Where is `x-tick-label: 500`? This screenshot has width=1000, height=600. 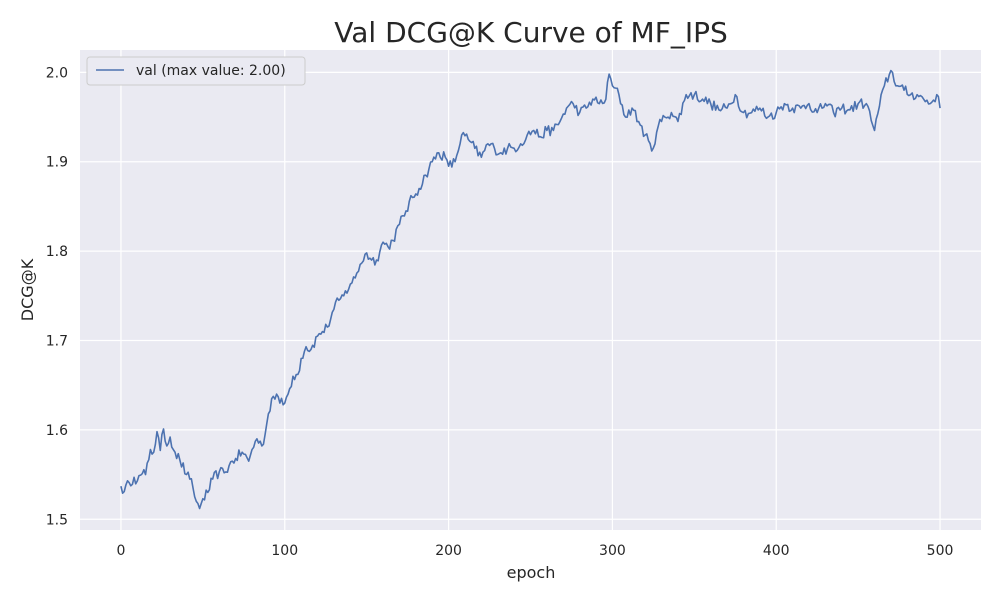
x-tick-label: 500 is located at coordinates (940, 551).